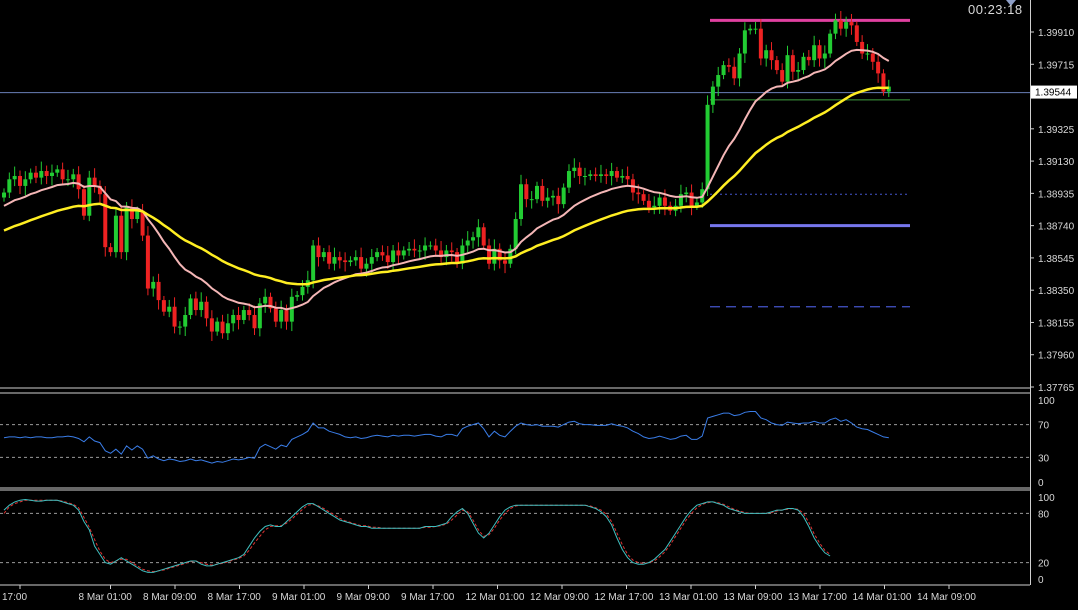 The height and width of the screenshot is (610, 1078). I want to click on stoch-signal-line, so click(417, 536).